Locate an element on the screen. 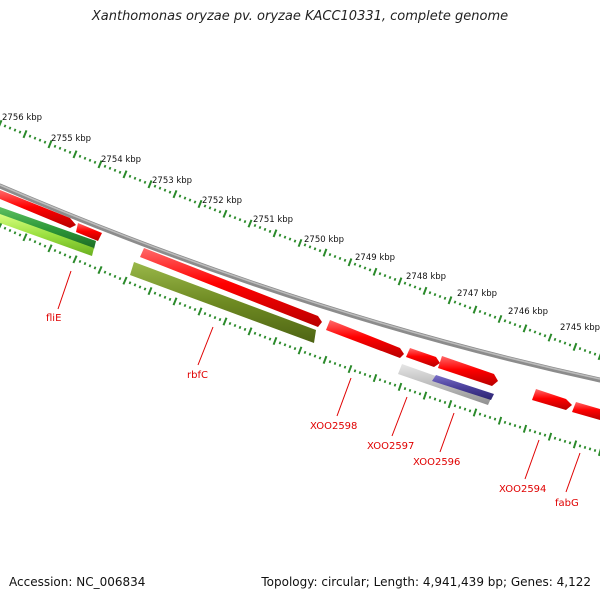  scale-label: 2754 kbp is located at coordinates (121, 160).